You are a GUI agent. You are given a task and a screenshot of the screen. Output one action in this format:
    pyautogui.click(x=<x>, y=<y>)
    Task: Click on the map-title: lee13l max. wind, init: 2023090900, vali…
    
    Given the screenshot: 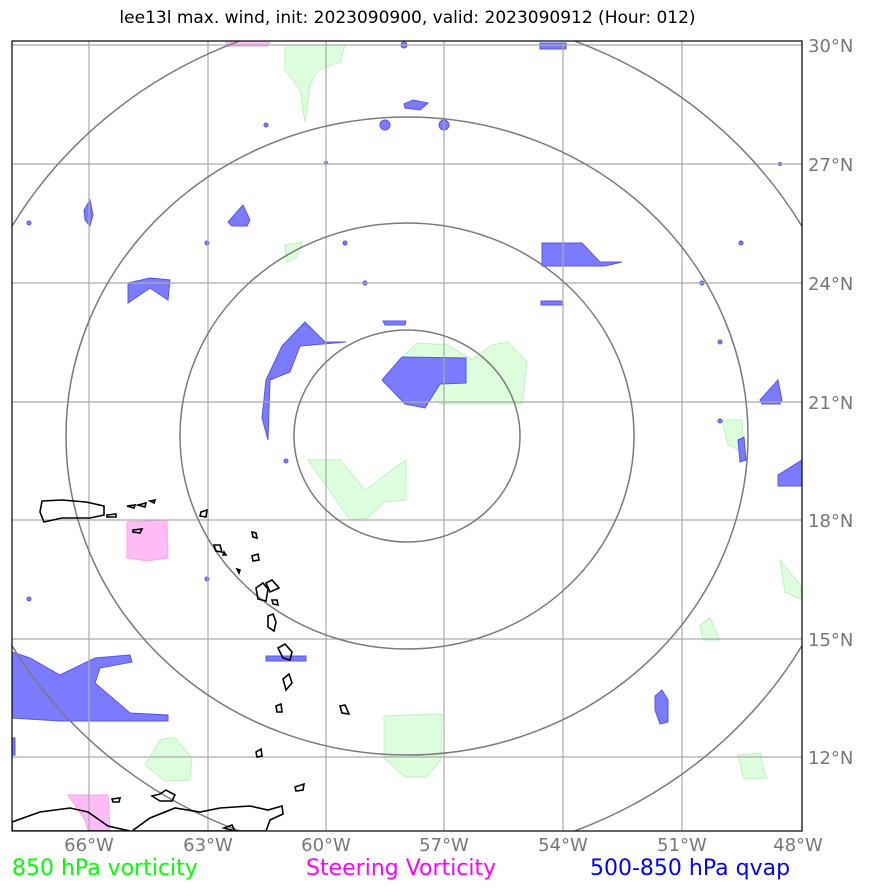 What is the action you would take?
    pyautogui.click(x=407, y=18)
    